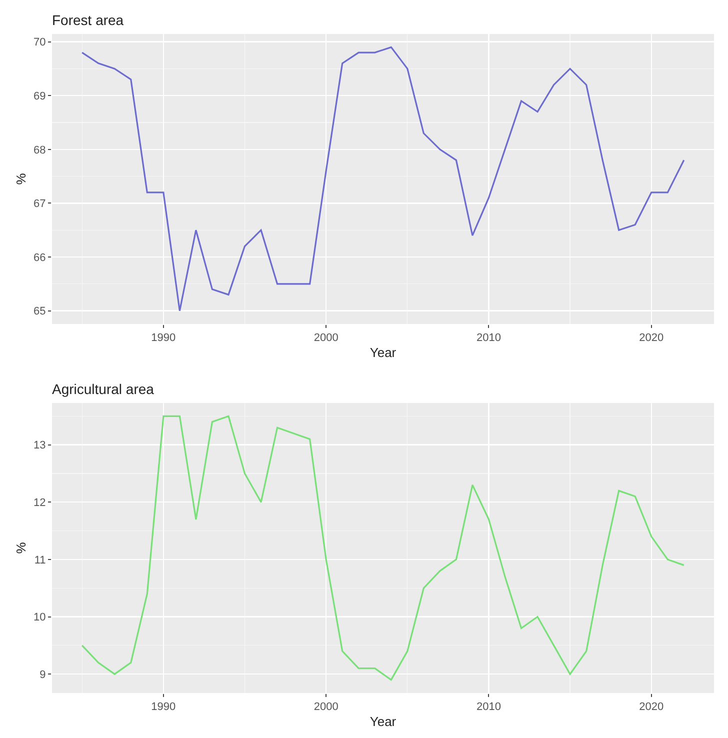  What do you see at coordinates (40, 96) in the screenshot?
I see `y-tick-label: 69` at bounding box center [40, 96].